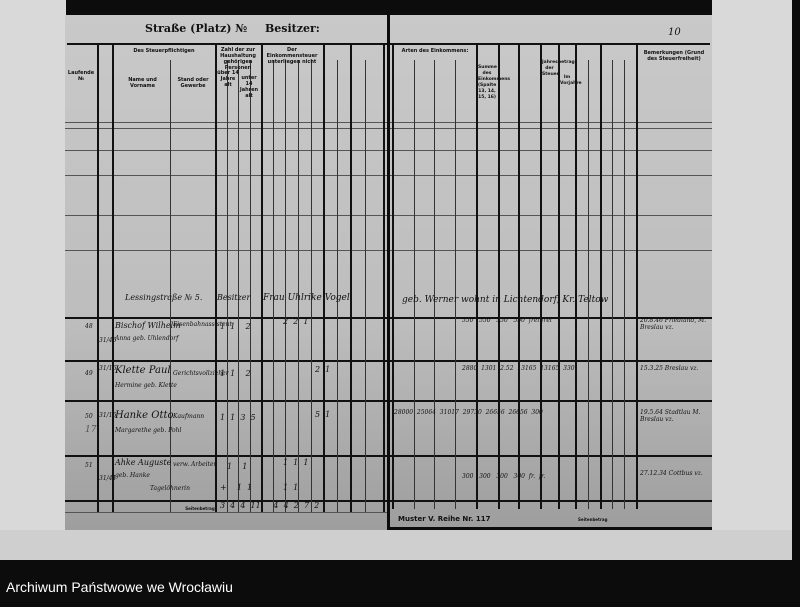  What do you see at coordinates (435, 51) in the screenshot?
I see `header-income: Arten des Einkommens:` at bounding box center [435, 51].